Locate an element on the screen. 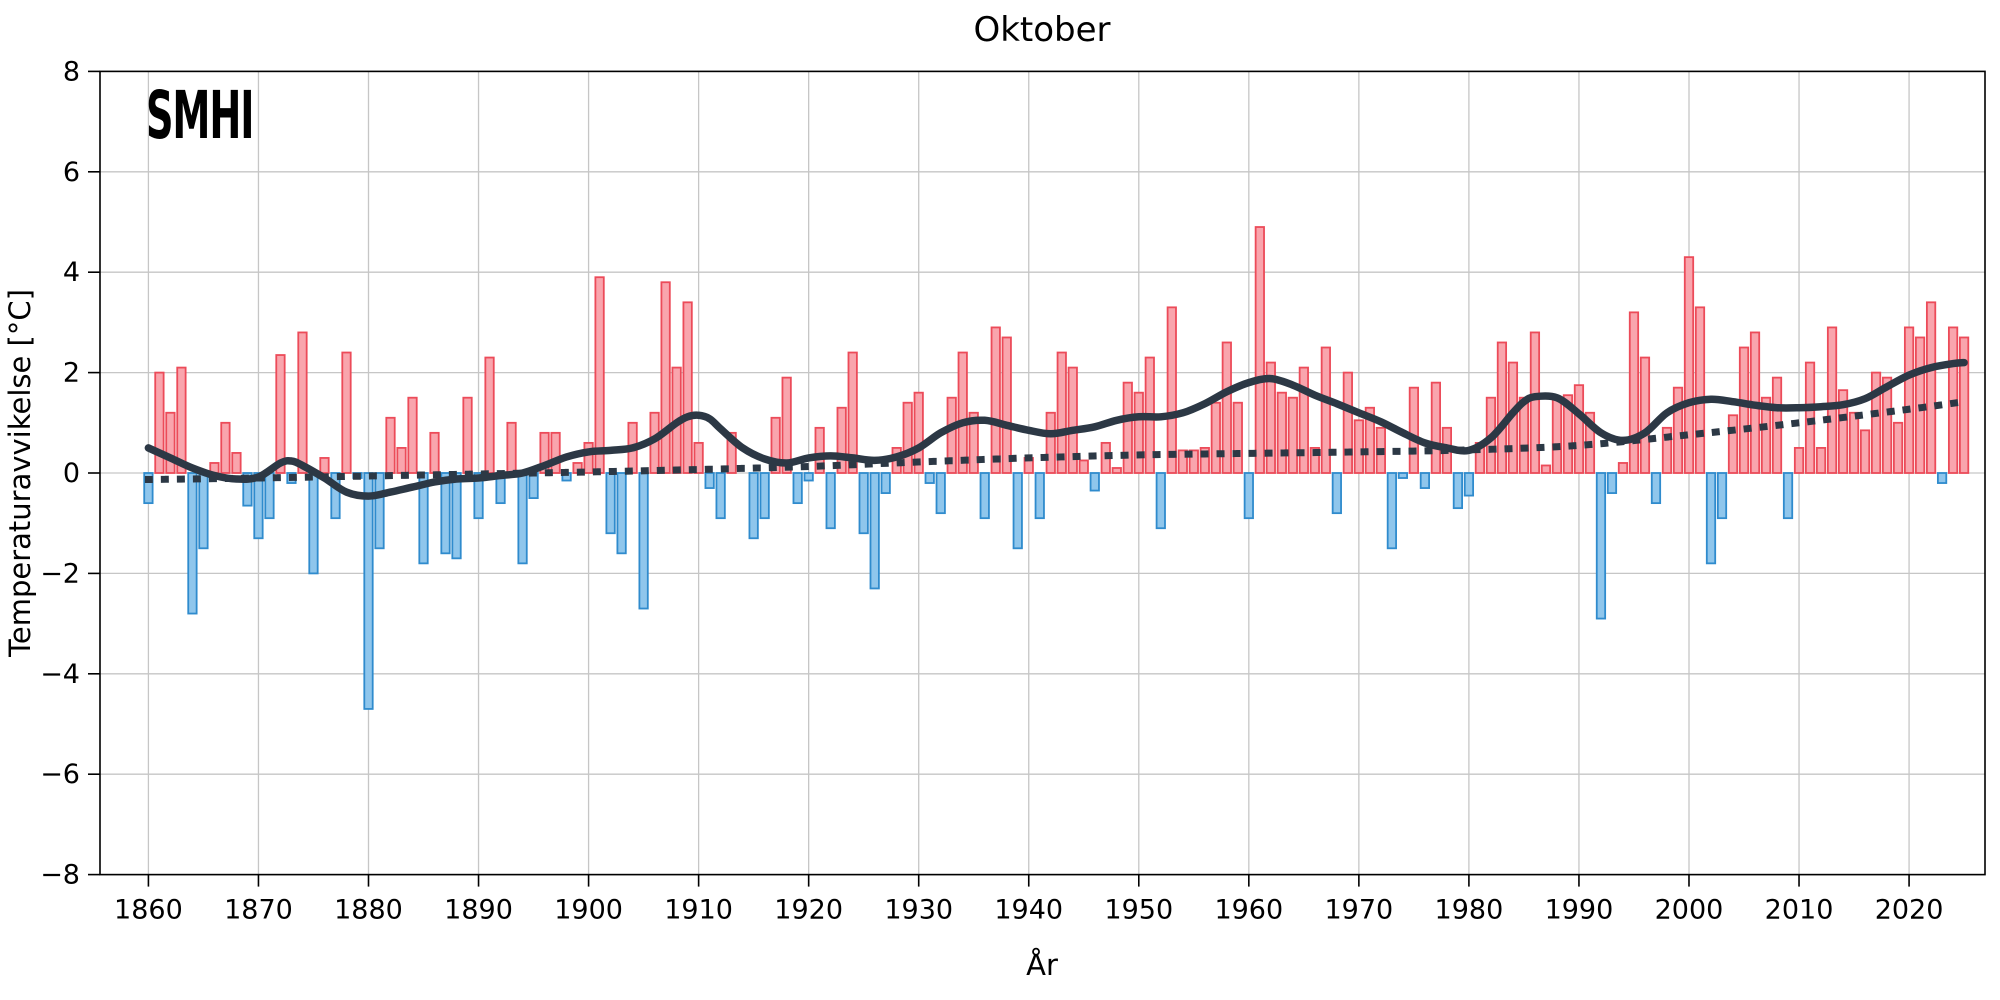 This screenshot has width=2000, height=1000. y-tick-label: −8 is located at coordinates (60, 875).